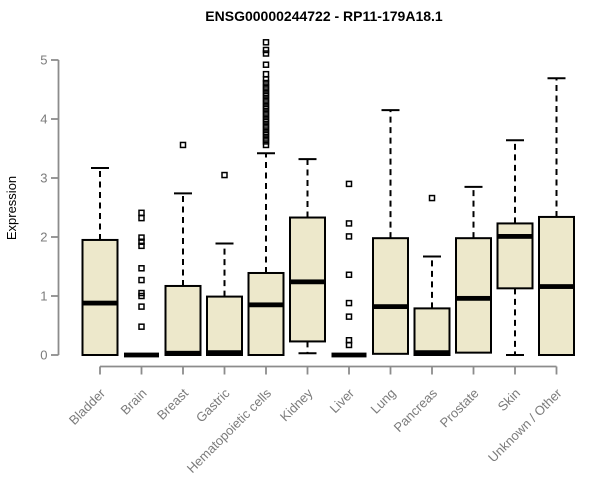 The width and height of the screenshot is (600, 500). I want to click on boxplot-hematopoietic-cells, so click(266, 197).